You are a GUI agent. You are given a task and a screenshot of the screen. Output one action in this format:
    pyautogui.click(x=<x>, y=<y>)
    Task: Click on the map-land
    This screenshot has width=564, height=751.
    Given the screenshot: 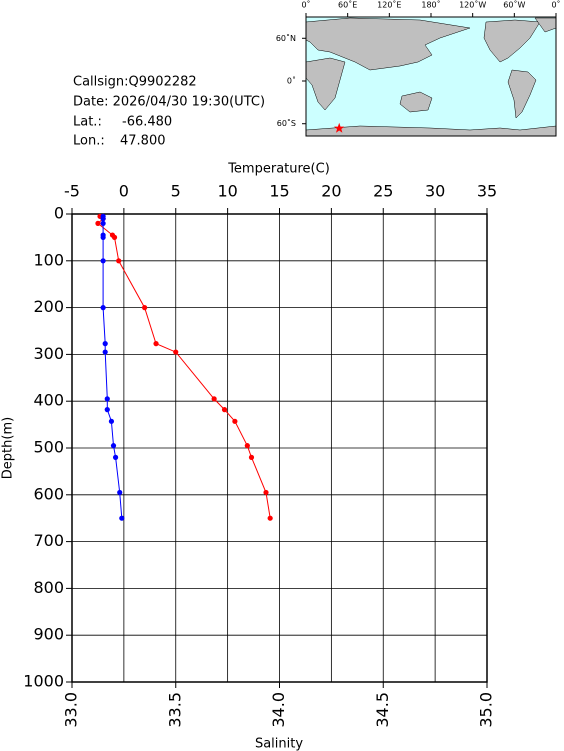 What is the action you would take?
    pyautogui.click(x=431, y=77)
    